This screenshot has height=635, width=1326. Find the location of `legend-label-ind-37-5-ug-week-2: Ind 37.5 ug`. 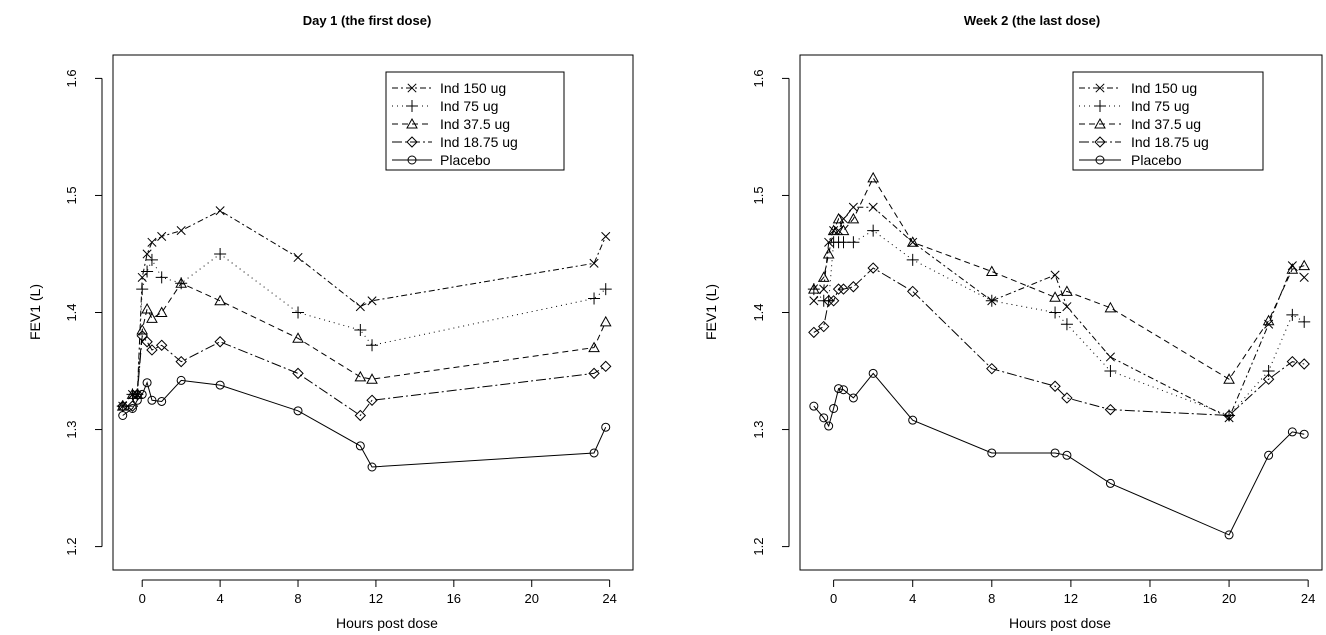

legend-label-ind-37-5-ug-week-2: Ind 37.5 ug is located at coordinates (1166, 124).